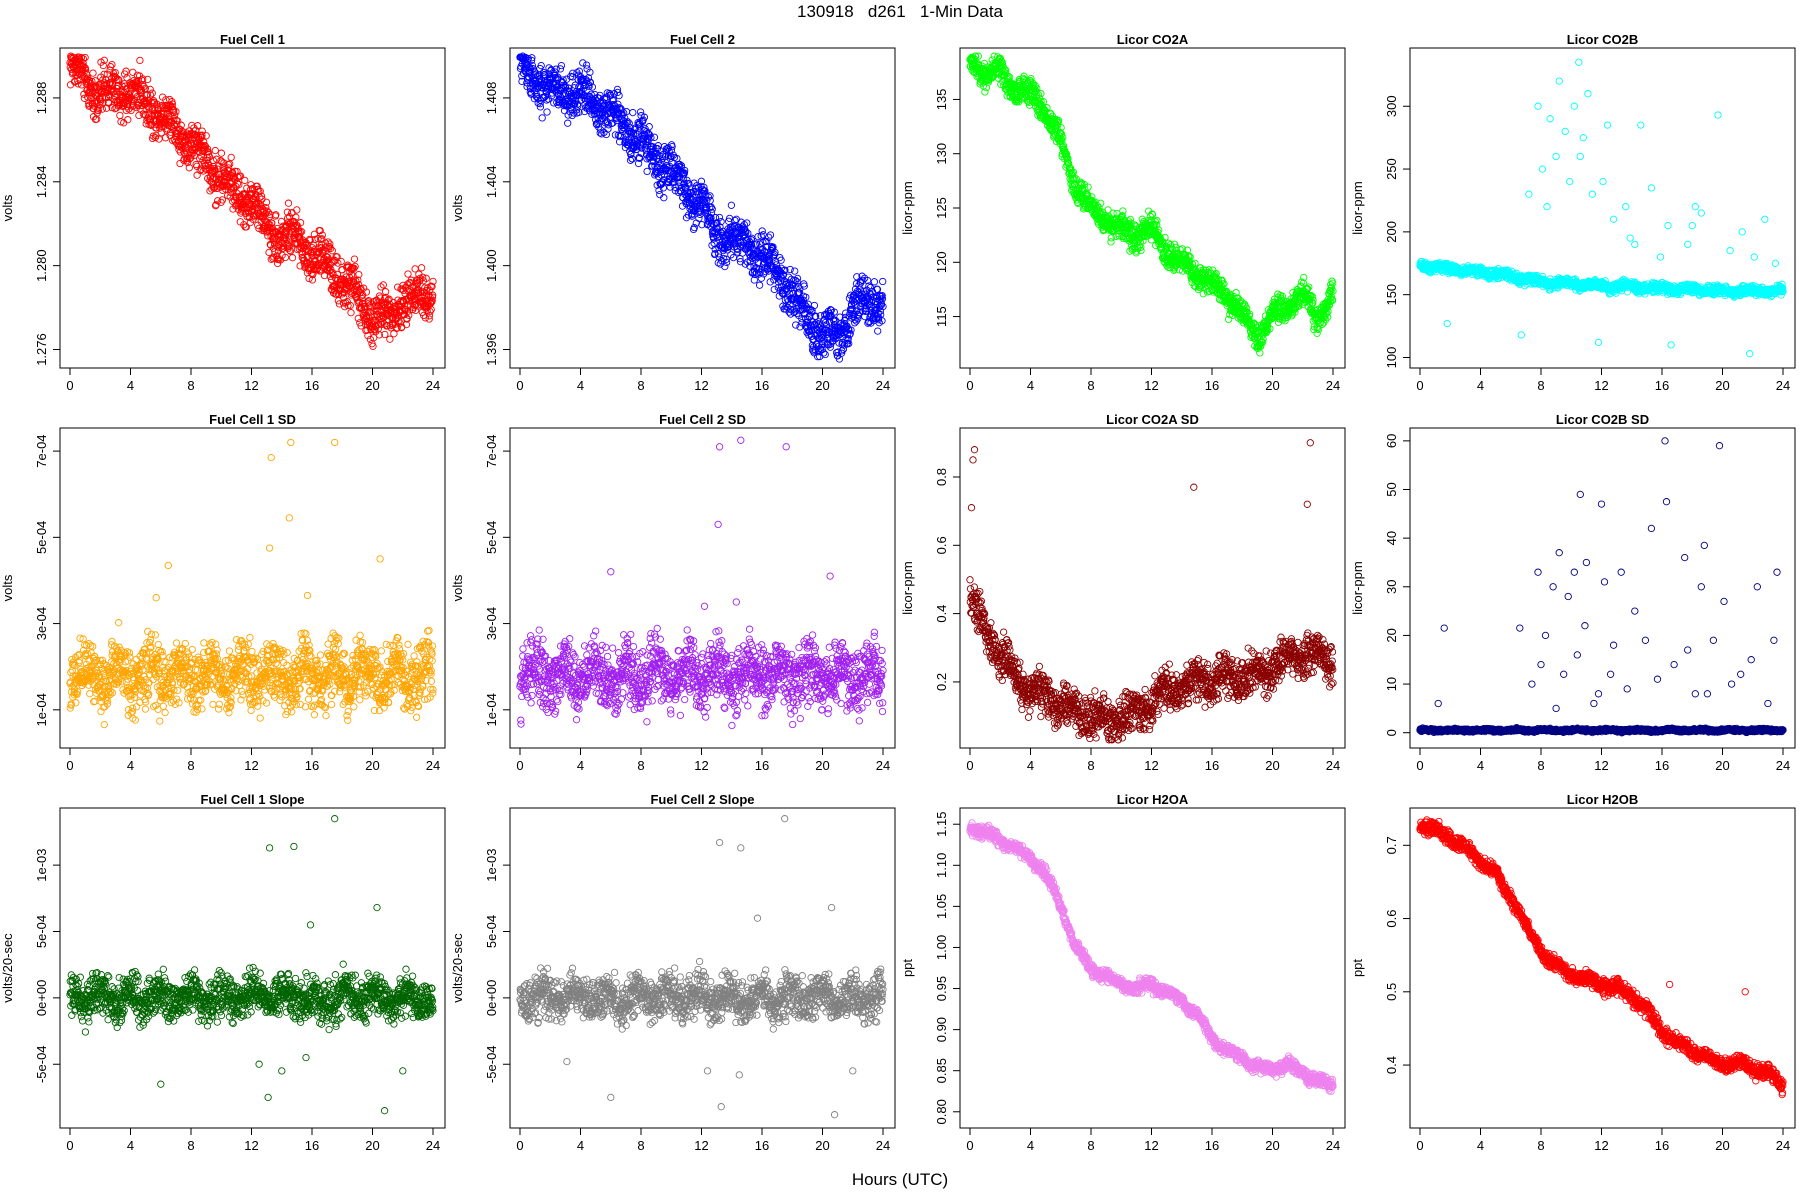 The height and width of the screenshot is (1200, 1800). I want to click on y-tick-label: 1.400, so click(491, 265).